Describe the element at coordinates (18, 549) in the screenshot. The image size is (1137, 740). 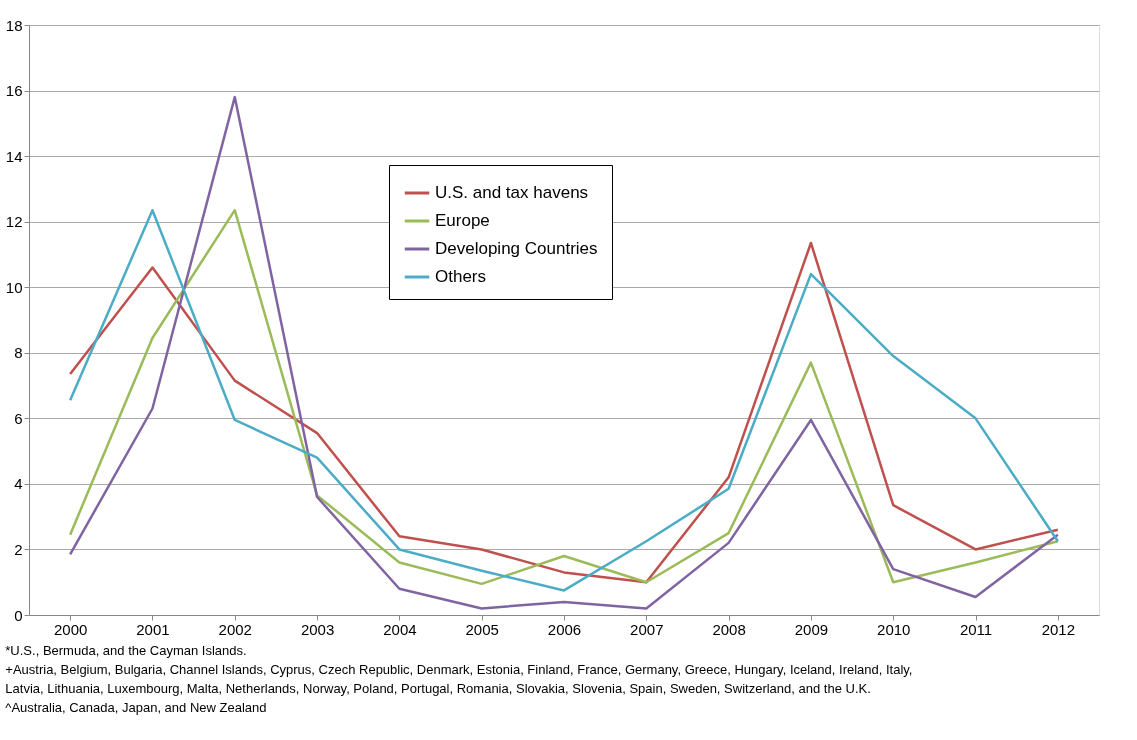
I see `y-tick-label: 2` at that location.